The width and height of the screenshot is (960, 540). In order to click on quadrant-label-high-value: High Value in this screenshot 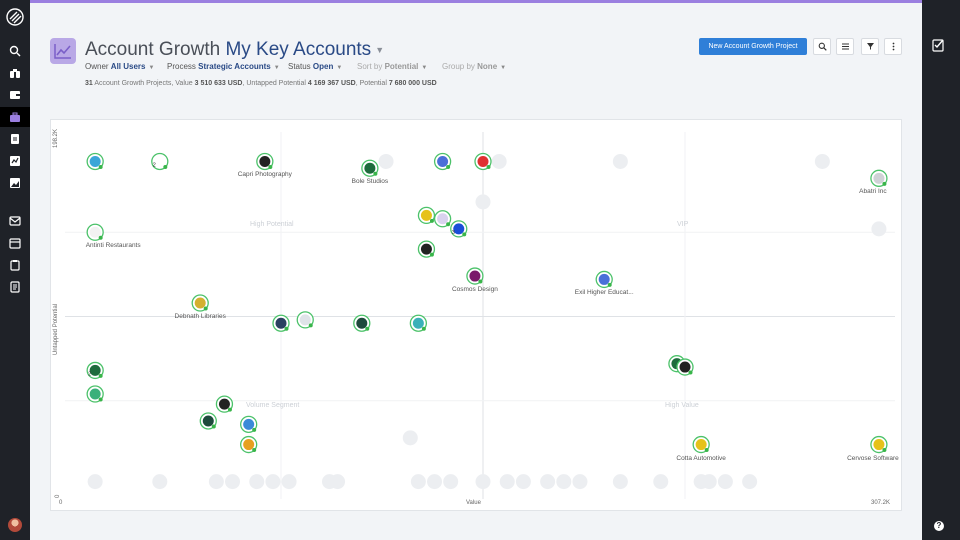, I will do `click(682, 405)`.